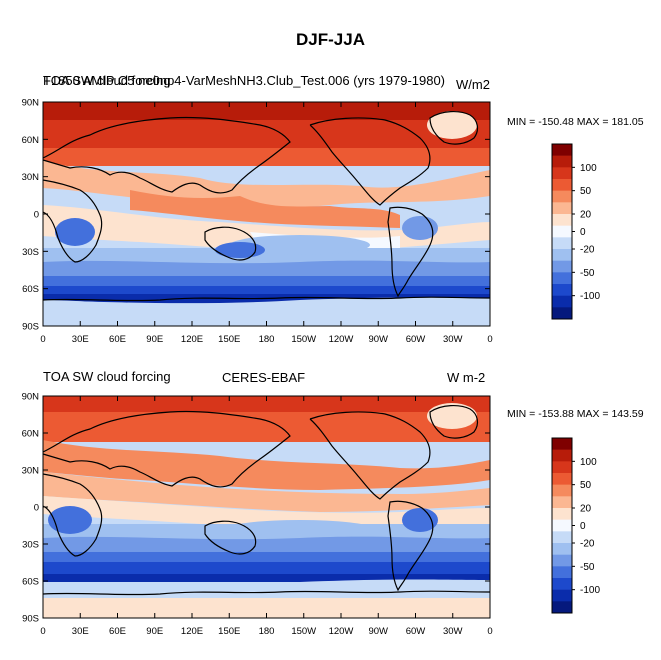  Describe the element at coordinates (229, 339) in the screenshot. I see `panel1-lon-tick-label: 150E` at that location.